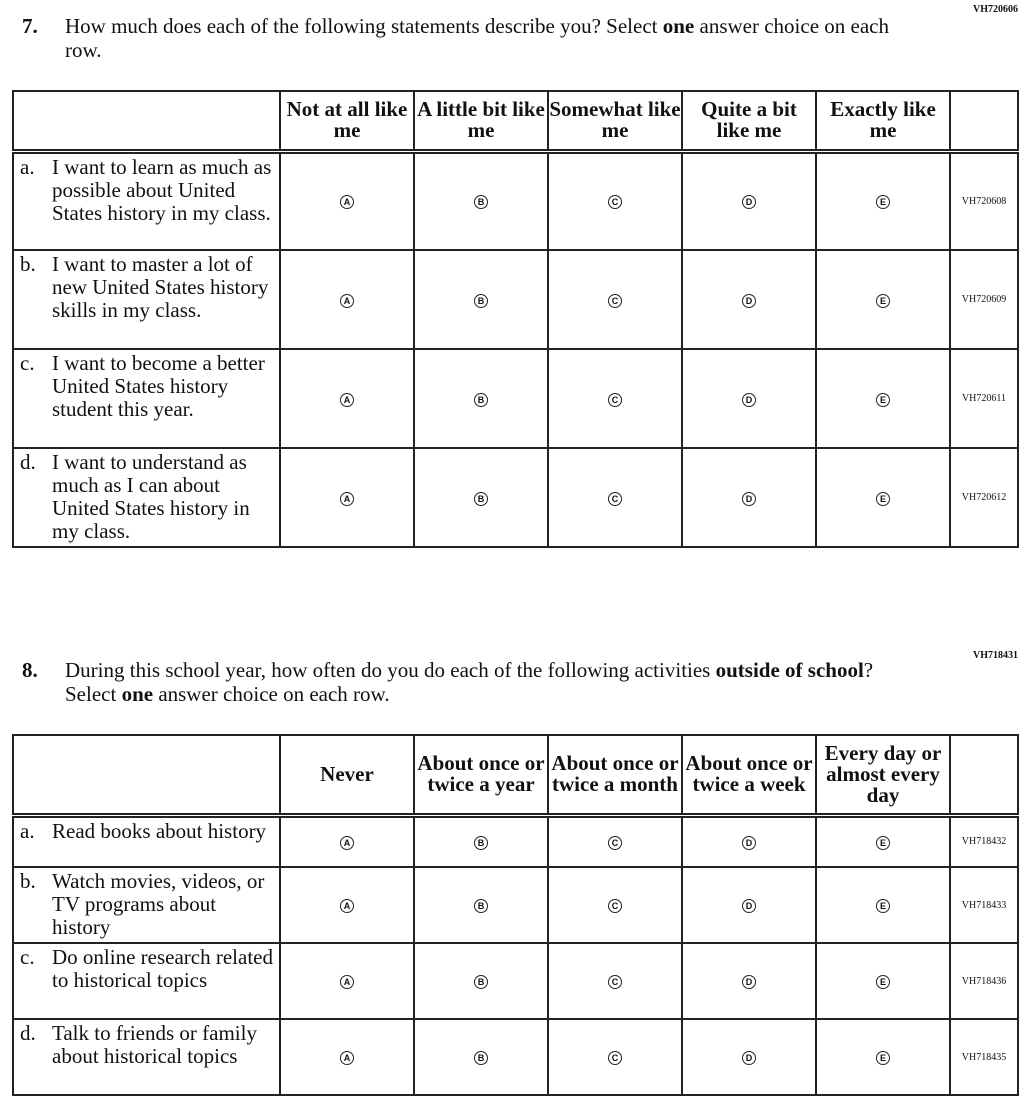 The width and height of the screenshot is (1028, 1106). Describe the element at coordinates (984, 841) in the screenshot. I see `item-code: VH718432` at that location.